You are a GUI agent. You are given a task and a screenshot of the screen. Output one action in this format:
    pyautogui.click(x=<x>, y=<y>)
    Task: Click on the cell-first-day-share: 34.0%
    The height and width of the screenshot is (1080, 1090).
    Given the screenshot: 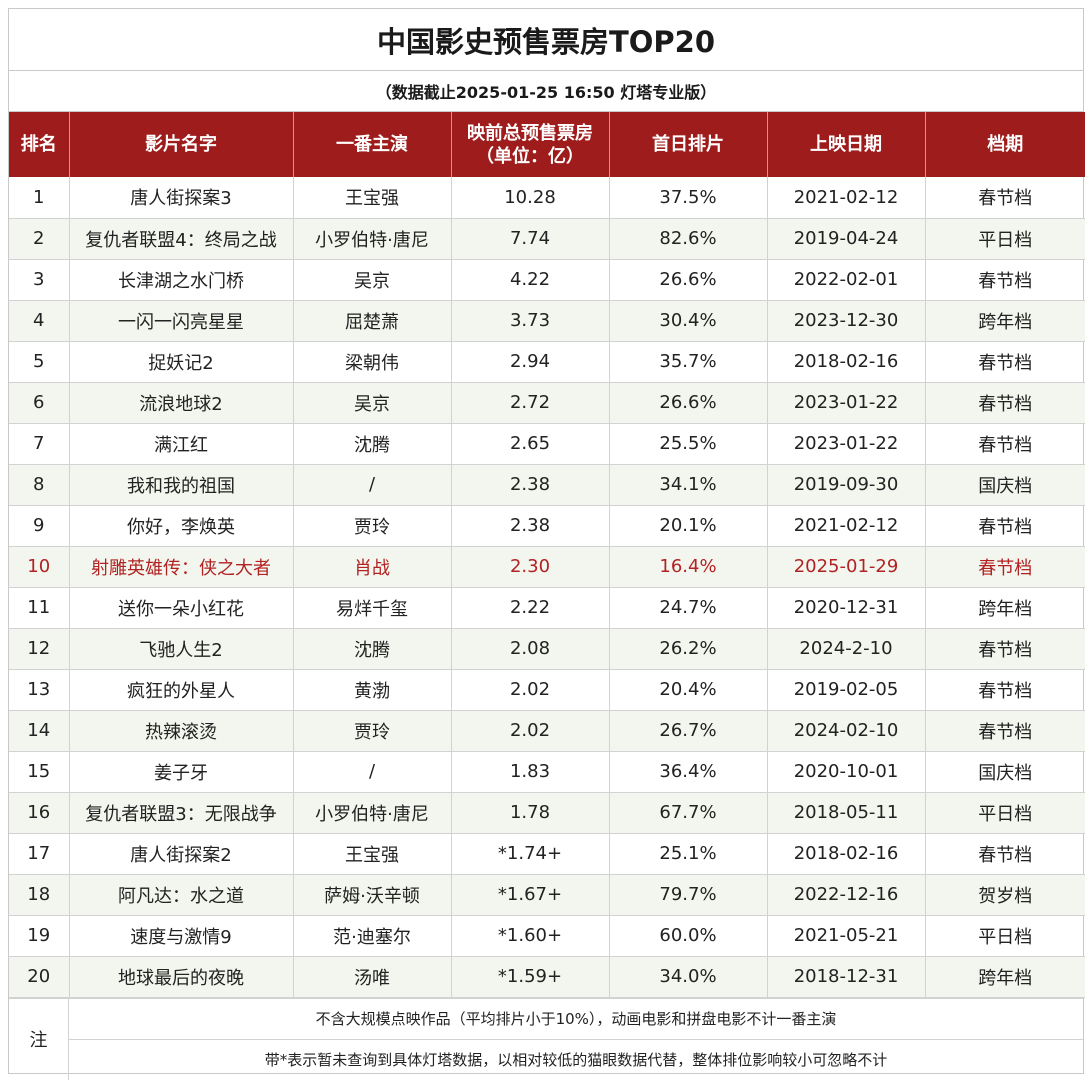 What is the action you would take?
    pyautogui.click(x=688, y=977)
    